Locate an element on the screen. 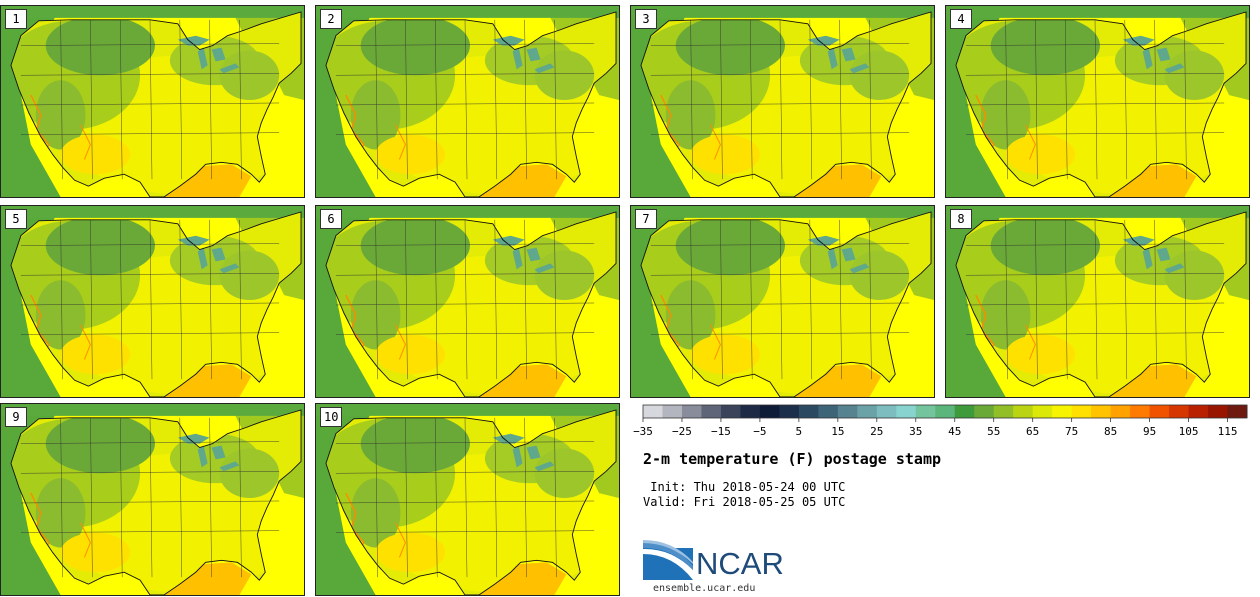 The height and width of the screenshot is (597, 1260). colorbar-tick-label: 85 is located at coordinates (1110, 431).